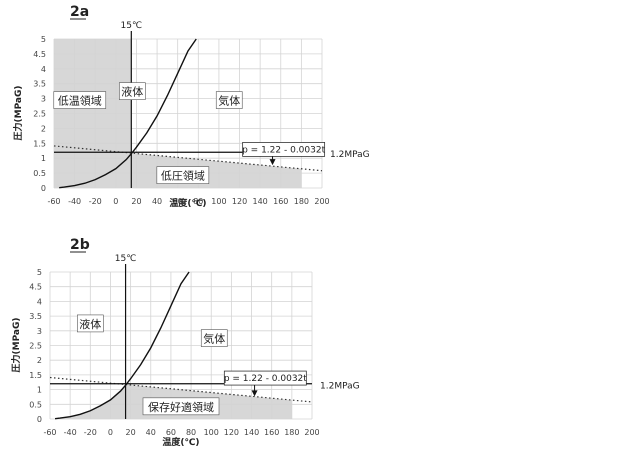 This screenshot has width=640, height=460. Describe the element at coordinates (80, 245) in the screenshot. I see `panel-label: 2b` at that location.